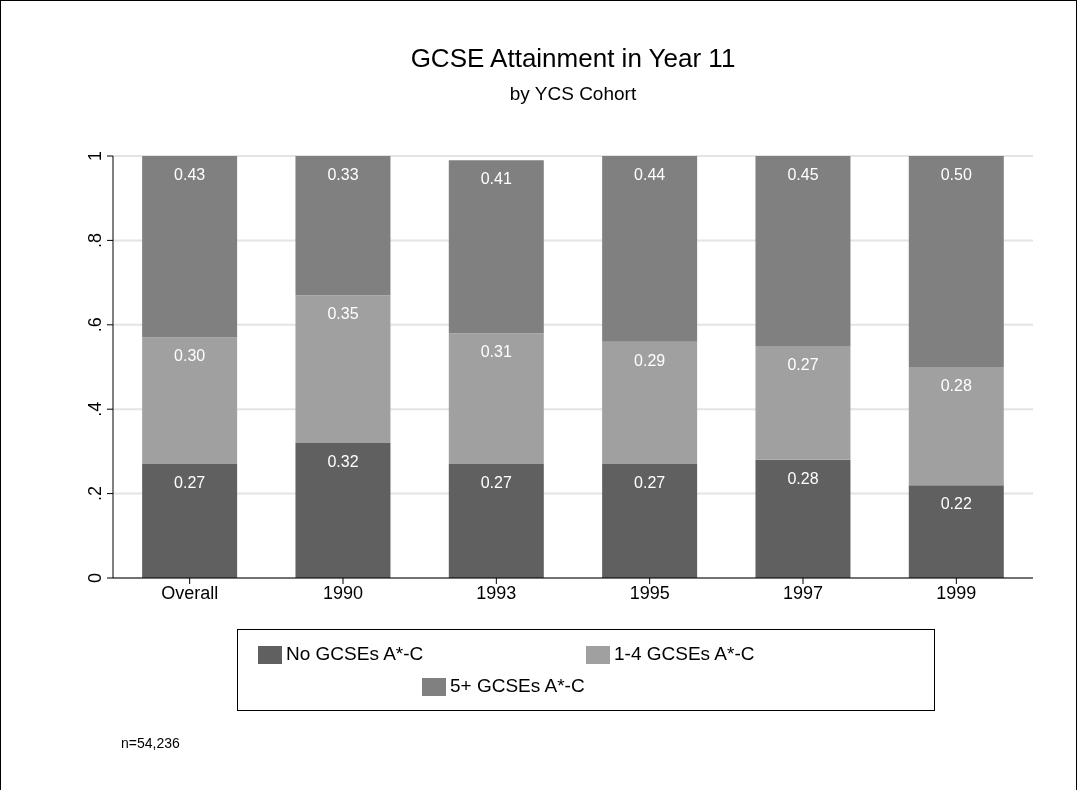 The height and width of the screenshot is (790, 1077). Describe the element at coordinates (803, 592) in the screenshot. I see `x-tick-label: 1997` at that location.